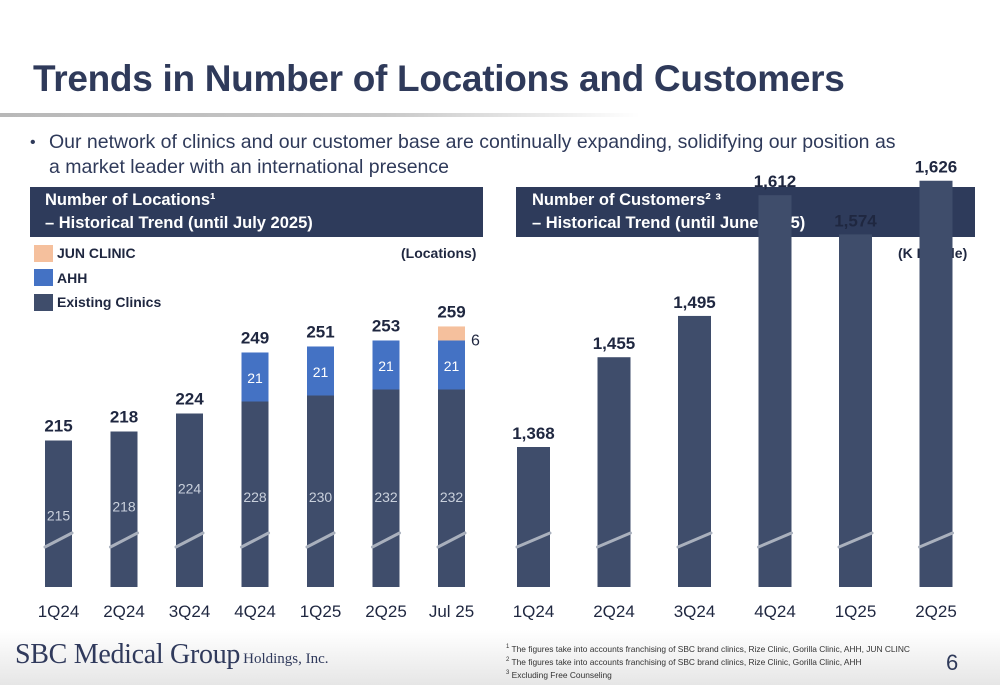 Image resolution: width=1000 pixels, height=685 pixels. What do you see at coordinates (190, 489) in the screenshot?
I see `locations-label-existing-3q24: 224` at bounding box center [190, 489].